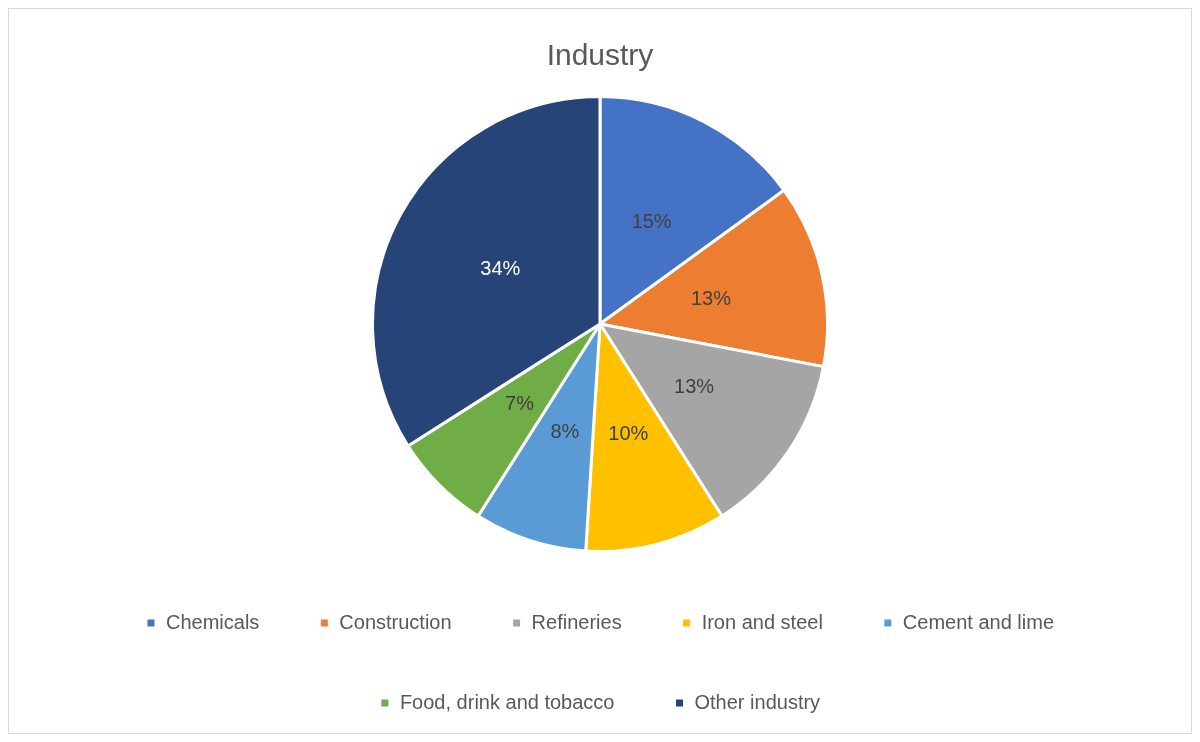 The height and width of the screenshot is (742, 1200). Describe the element at coordinates (628, 432) in the screenshot. I see `data-label: 10%` at that location.